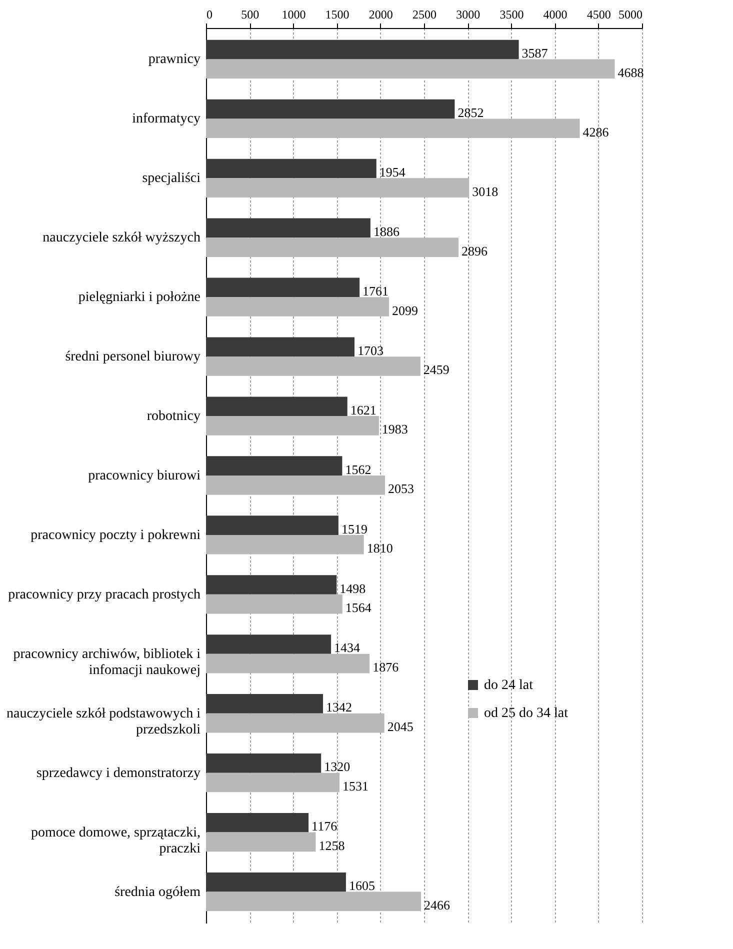  Describe the element at coordinates (355, 786) in the screenshot. I see `data-label: 1531` at that location.